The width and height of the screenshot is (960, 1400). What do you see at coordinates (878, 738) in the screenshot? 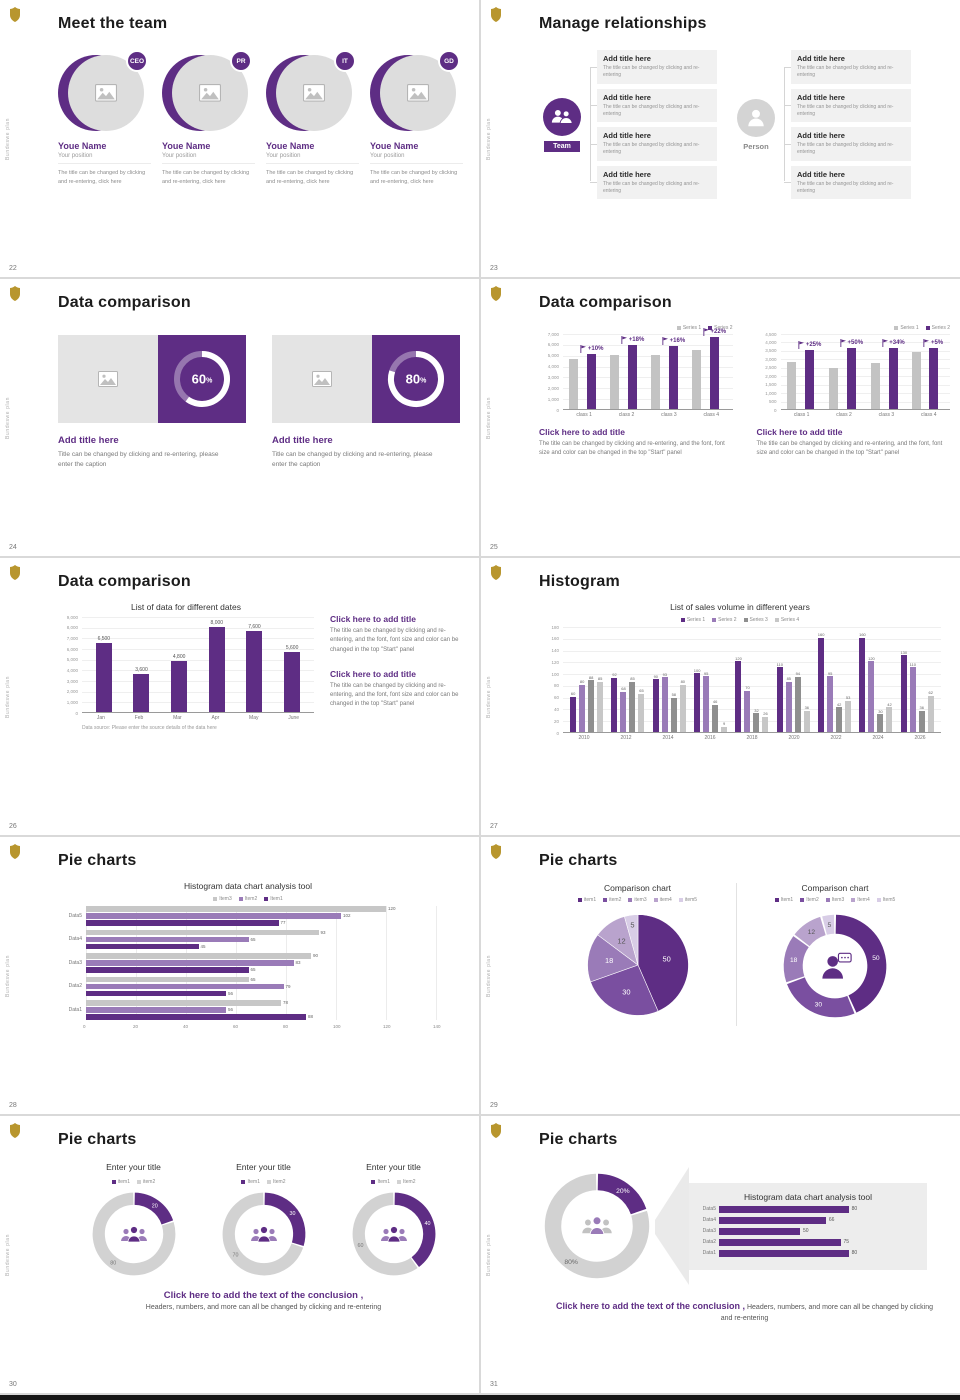
I see `x-tick-label: 2024` at bounding box center [878, 738].